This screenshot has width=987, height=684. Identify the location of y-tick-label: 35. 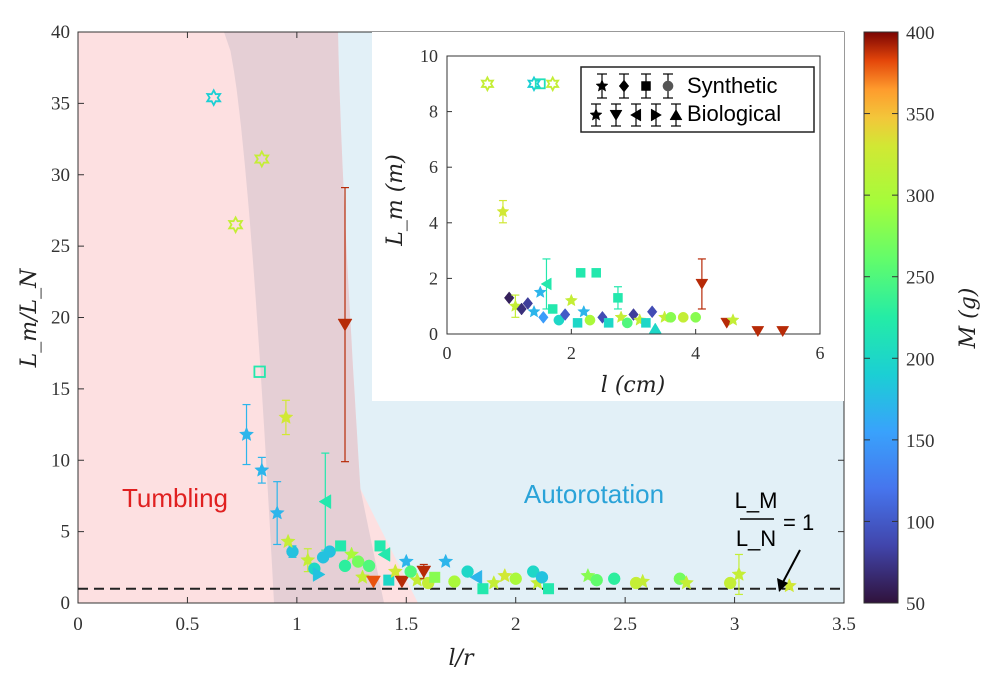
(60, 103).